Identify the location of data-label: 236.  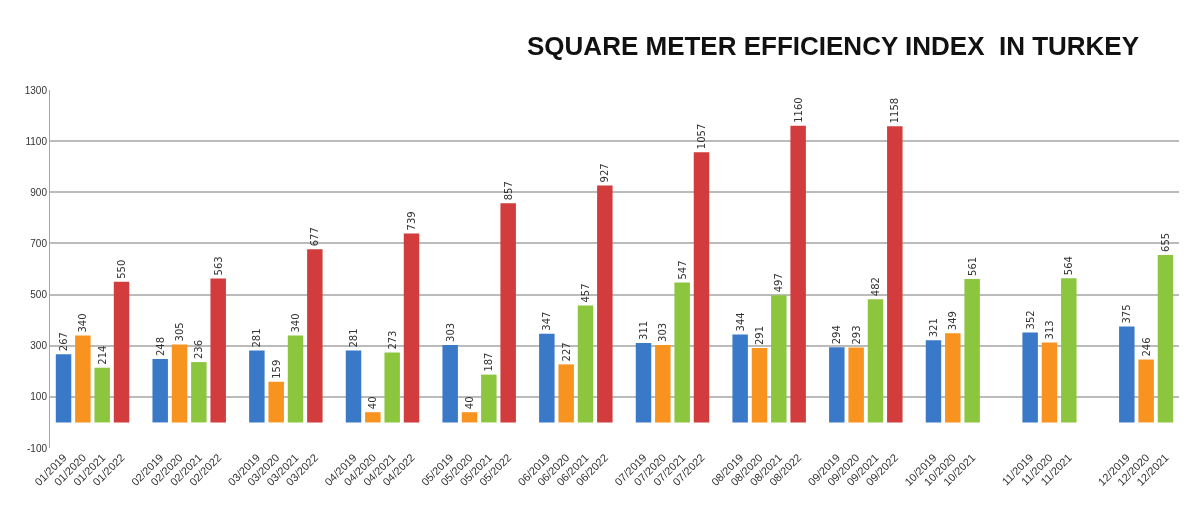
(199, 349).